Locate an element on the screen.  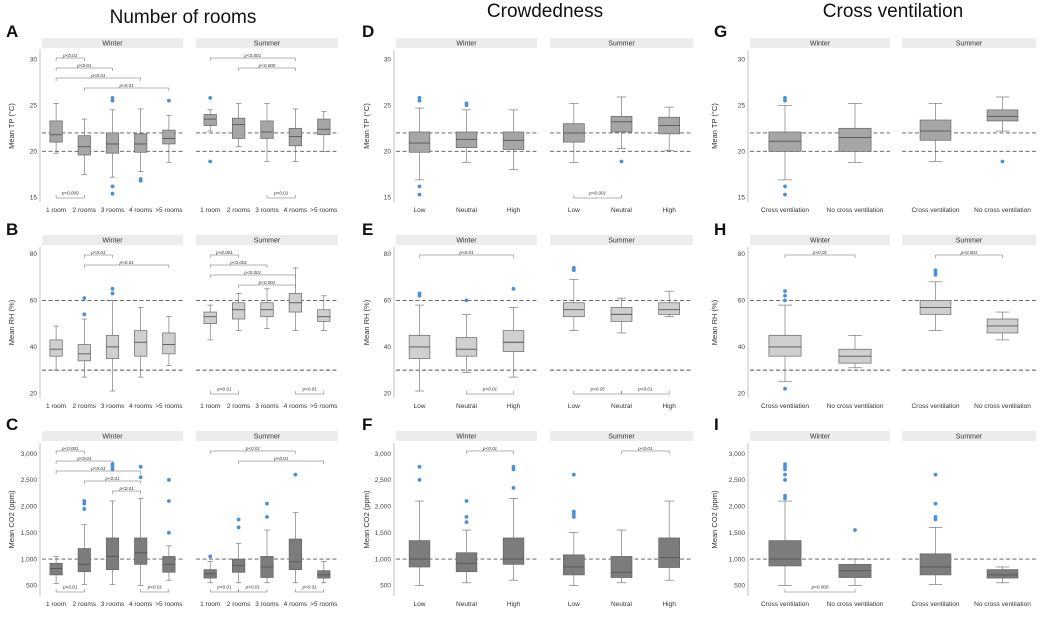
y-tick-label: 60 is located at coordinates (742, 301).